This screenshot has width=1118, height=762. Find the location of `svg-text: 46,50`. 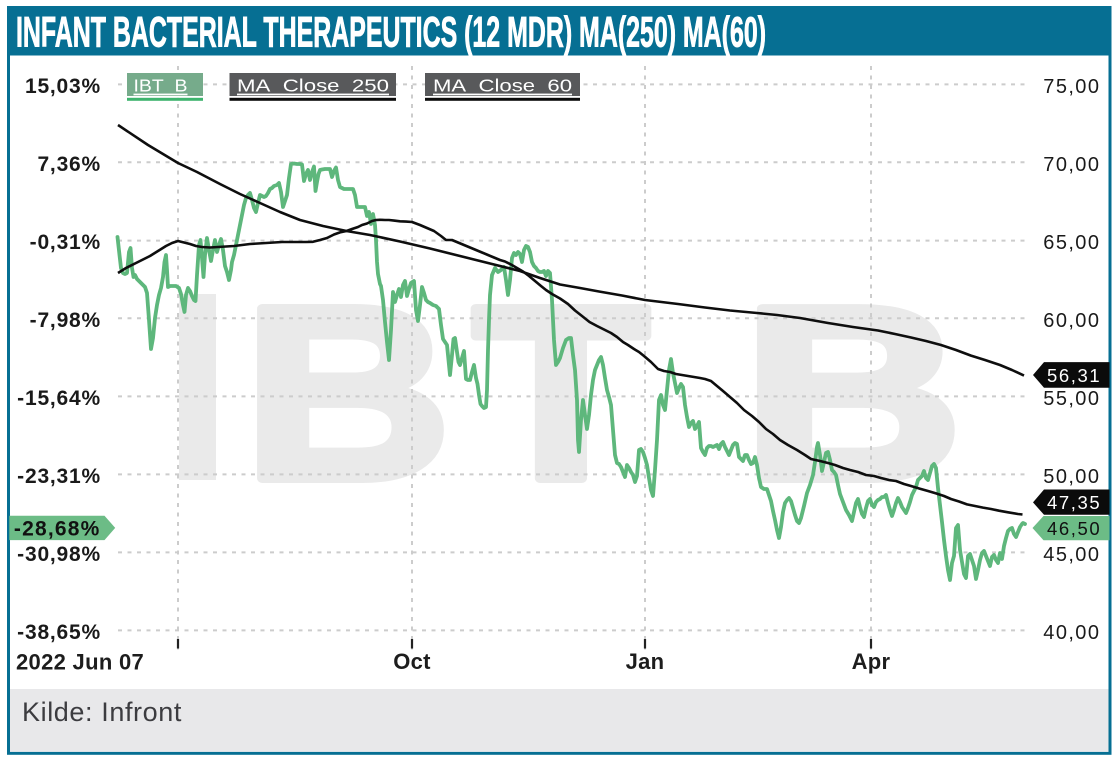

svg-text: 46,50 is located at coordinates (1074, 528).